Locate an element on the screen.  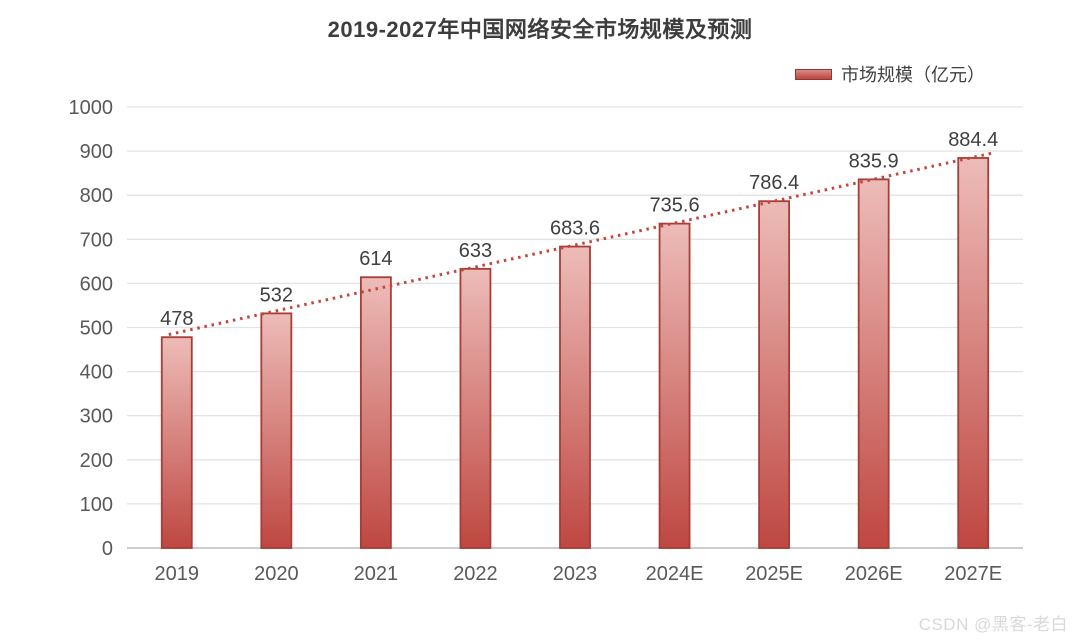
legend: 市场规模（亿元） is located at coordinates (890, 74).